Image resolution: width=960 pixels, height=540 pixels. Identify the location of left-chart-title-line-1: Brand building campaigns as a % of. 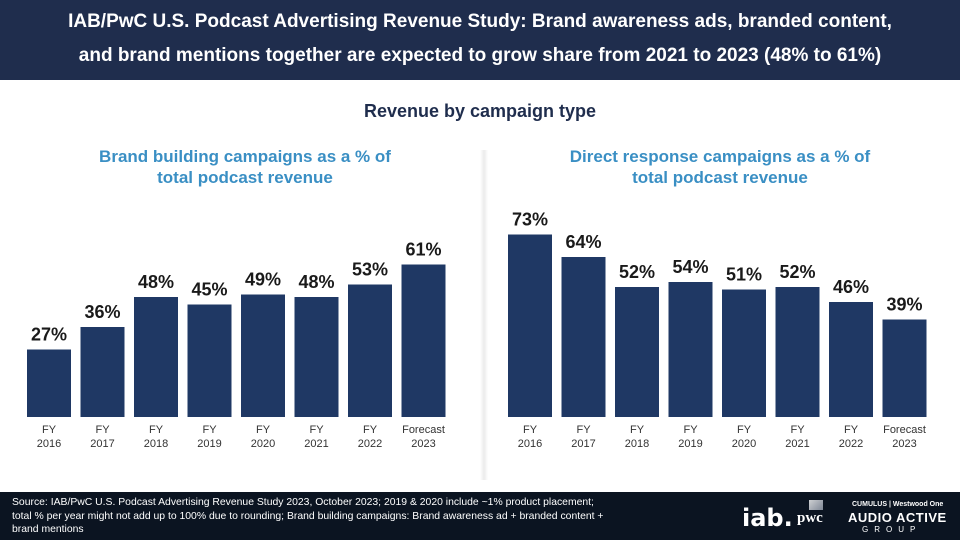
(245, 156).